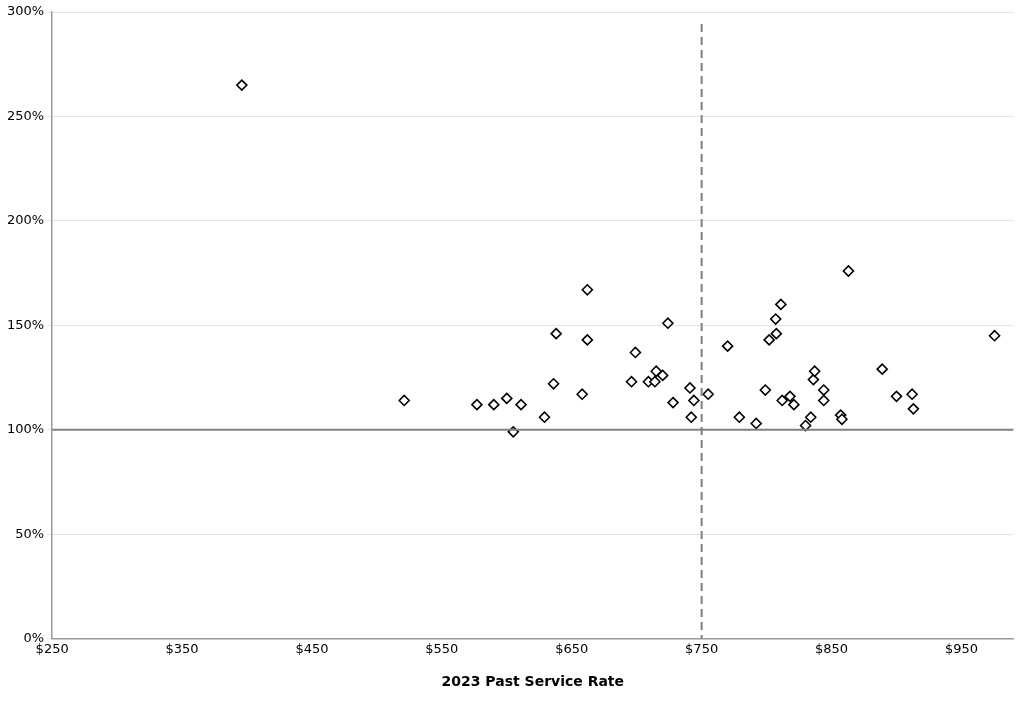  Describe the element at coordinates (25, 324) in the screenshot. I see `y-tick-label: 150%` at that location.